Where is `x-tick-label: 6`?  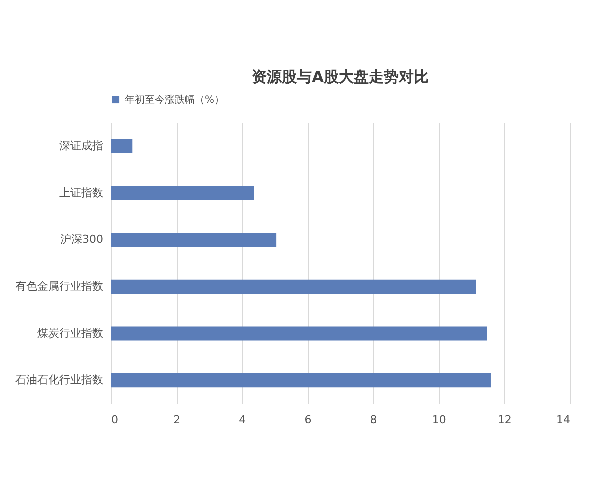
x-tick-label: 6 is located at coordinates (308, 420).